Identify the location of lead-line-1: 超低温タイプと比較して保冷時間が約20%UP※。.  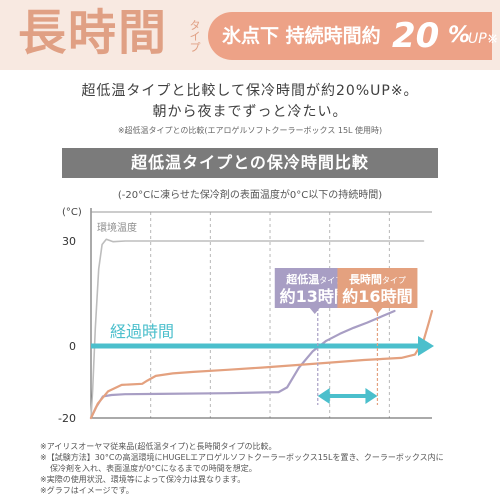
(250, 91).